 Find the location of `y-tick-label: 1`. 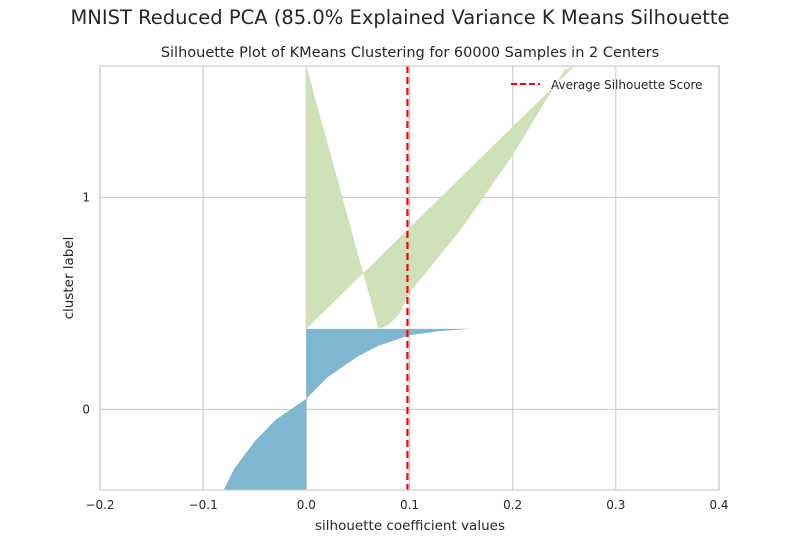

y-tick-label: 1 is located at coordinates (86, 197).